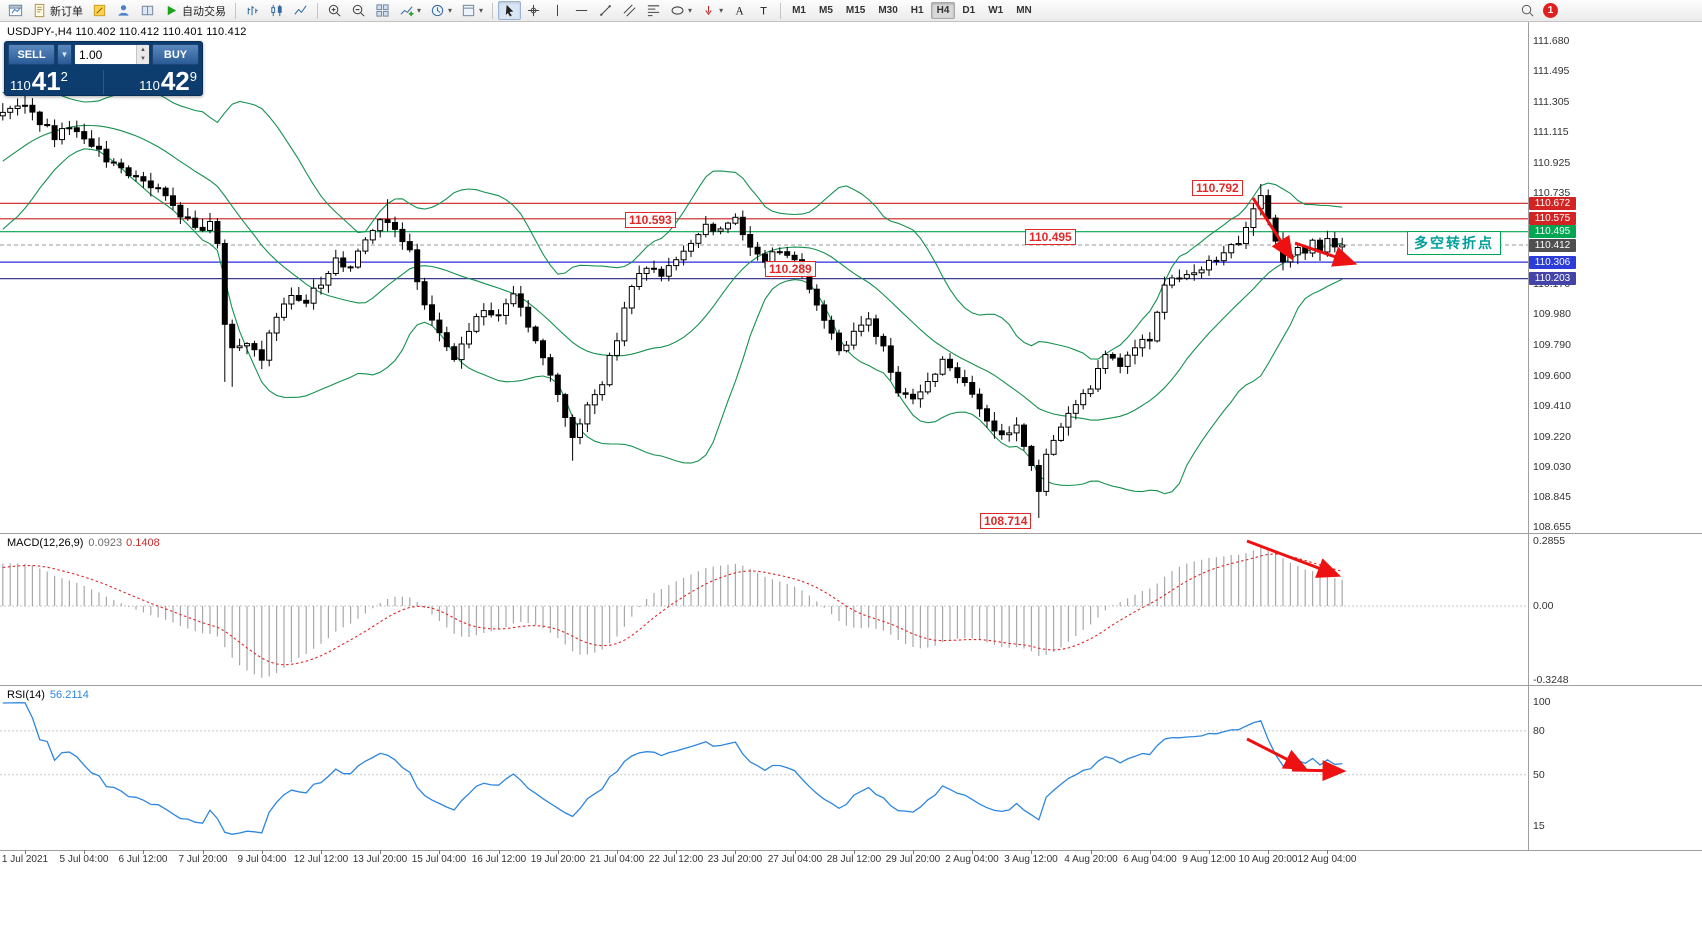 The image size is (1702, 940). I want to click on panel-separator-rsi, so click(851, 685).